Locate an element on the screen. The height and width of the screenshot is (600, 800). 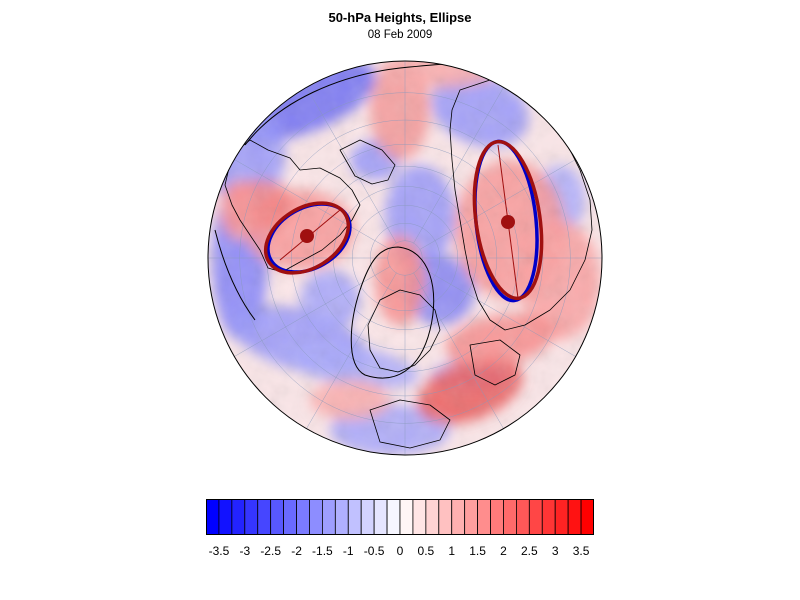
colorbar-tick-label: 0.5 is located at coordinates (426, 551).